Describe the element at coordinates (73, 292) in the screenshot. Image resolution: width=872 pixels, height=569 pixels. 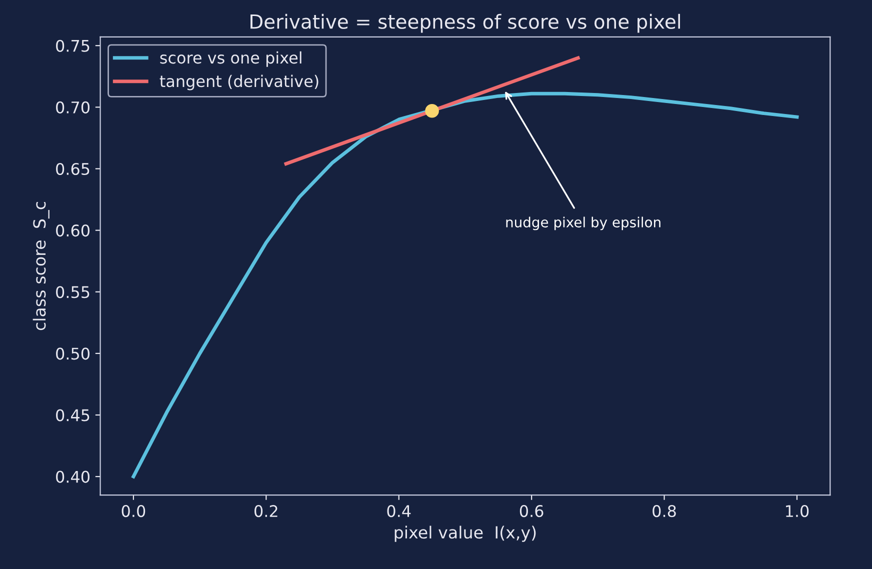
I see `y-tick-label: 0.55` at that location.